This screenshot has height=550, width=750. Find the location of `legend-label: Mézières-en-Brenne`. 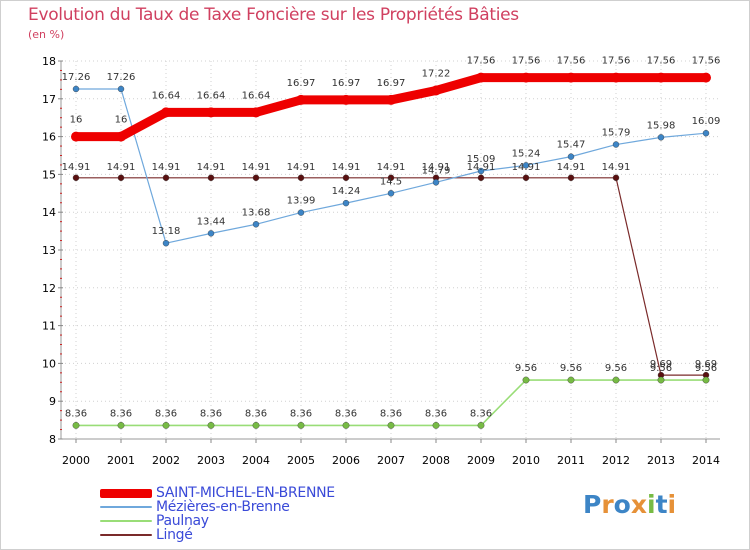

legend-label: Mézières-en-Brenne is located at coordinates (223, 507).